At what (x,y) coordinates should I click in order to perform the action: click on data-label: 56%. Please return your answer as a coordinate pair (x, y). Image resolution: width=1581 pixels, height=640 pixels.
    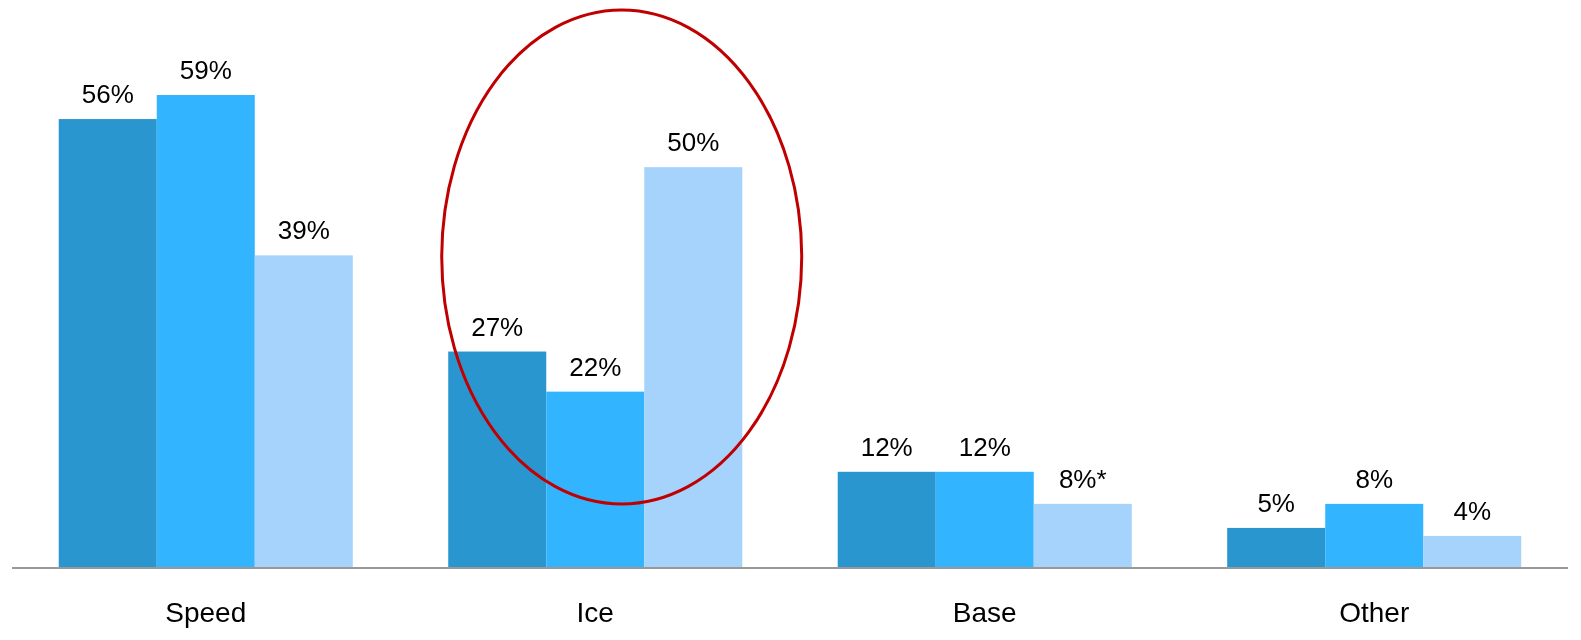
    Looking at the image, I should click on (107, 94).